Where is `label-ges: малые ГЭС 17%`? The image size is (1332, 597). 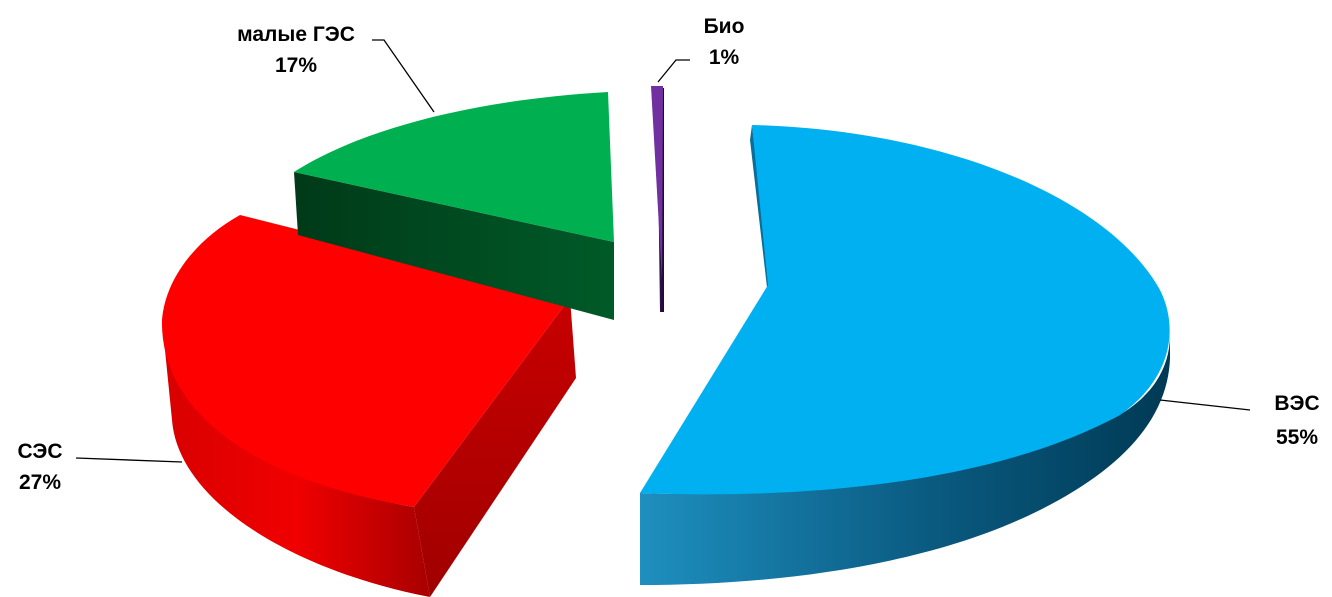
label-ges: малые ГЭС 17% is located at coordinates (296, 50).